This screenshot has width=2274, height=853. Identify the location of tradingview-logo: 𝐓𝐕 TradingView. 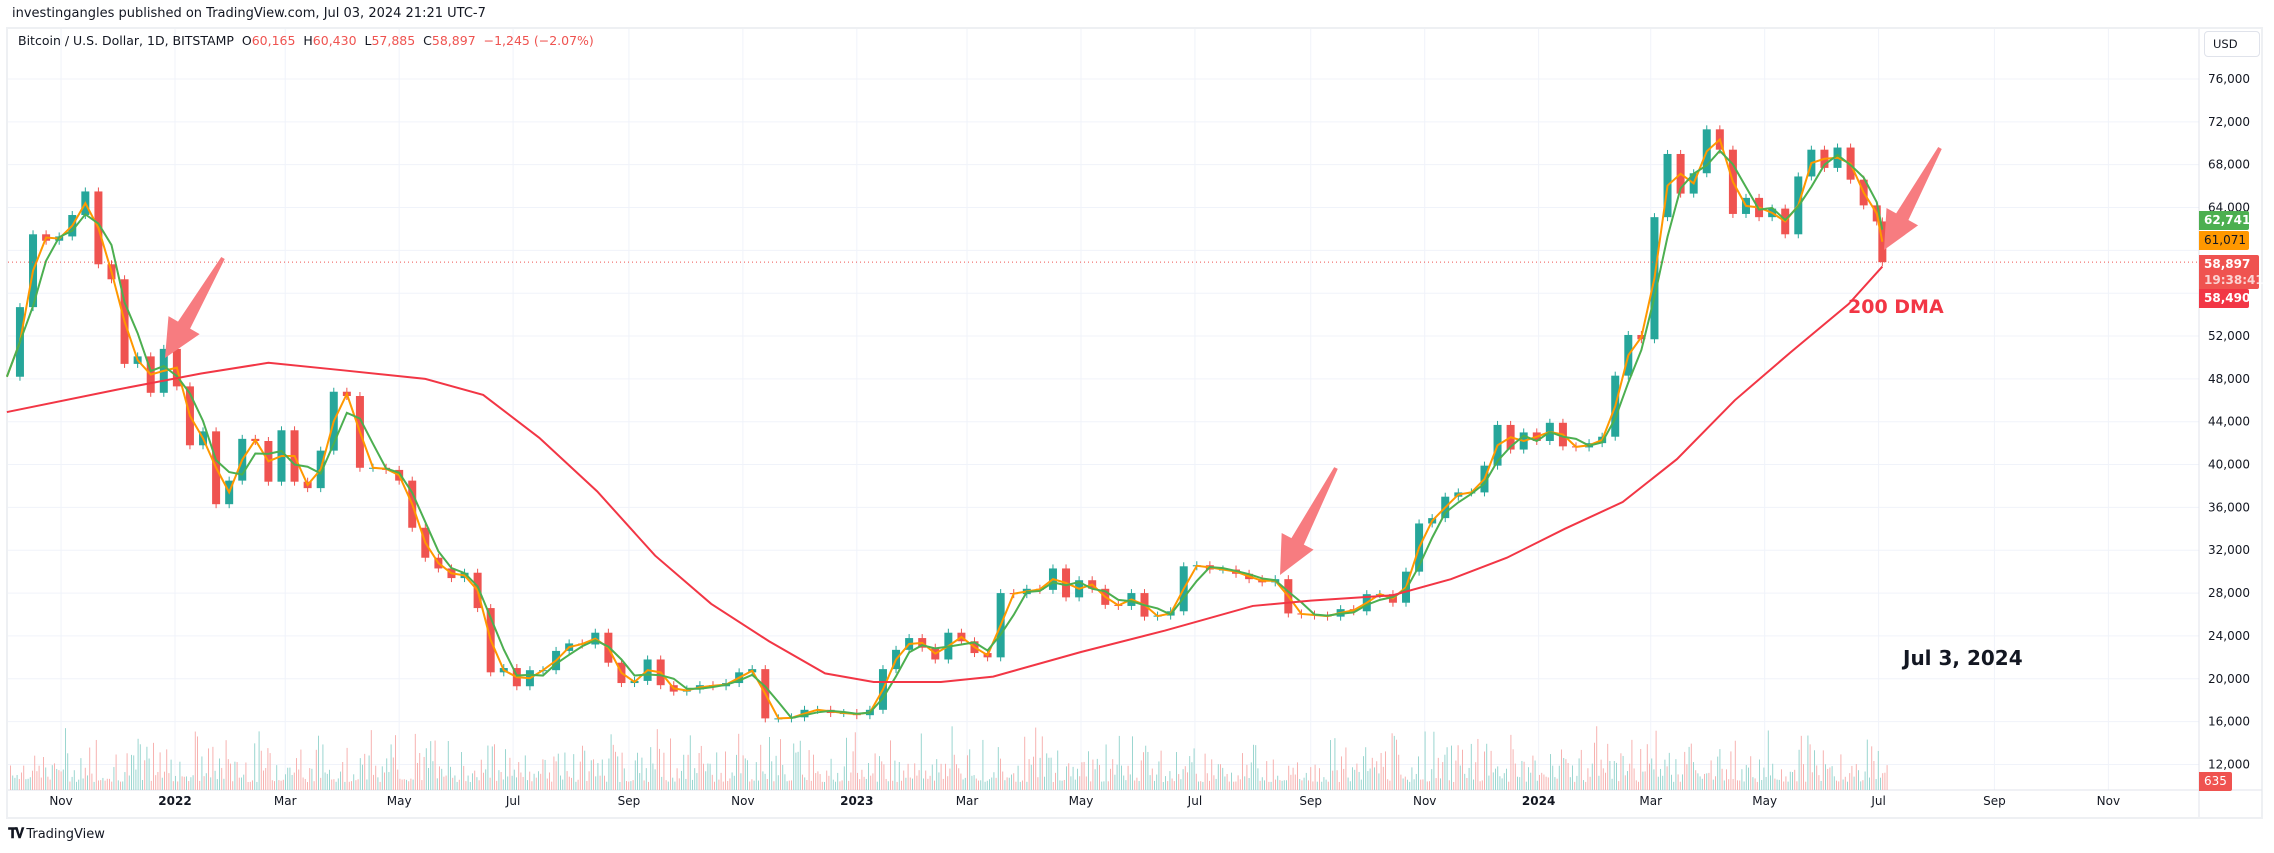
(56, 834).